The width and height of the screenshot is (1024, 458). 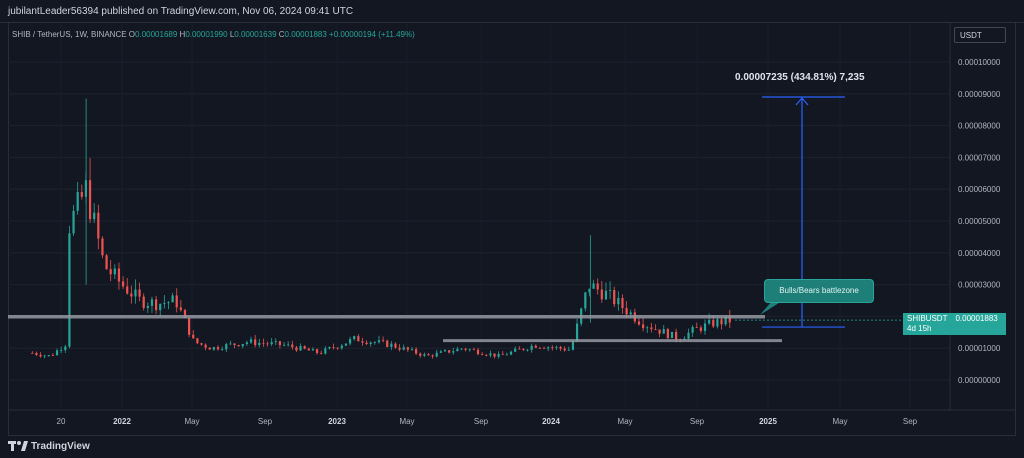 I want to click on close-value: 0.00001883, so click(x=305, y=34).